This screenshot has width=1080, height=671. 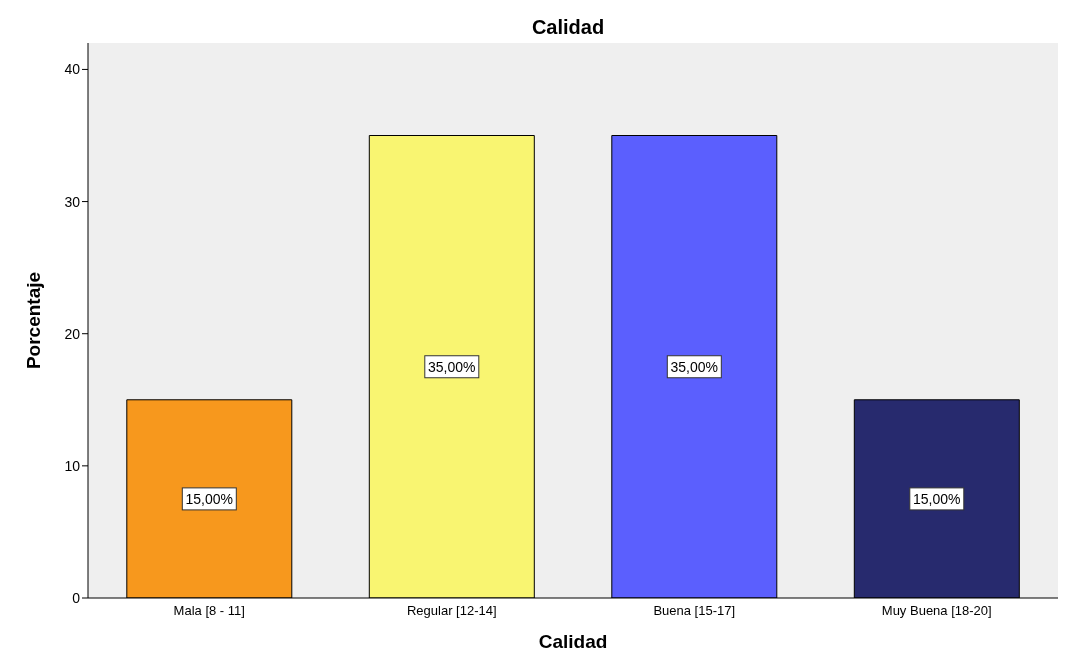 I want to click on y-tick-label: 10, so click(x=72, y=465).